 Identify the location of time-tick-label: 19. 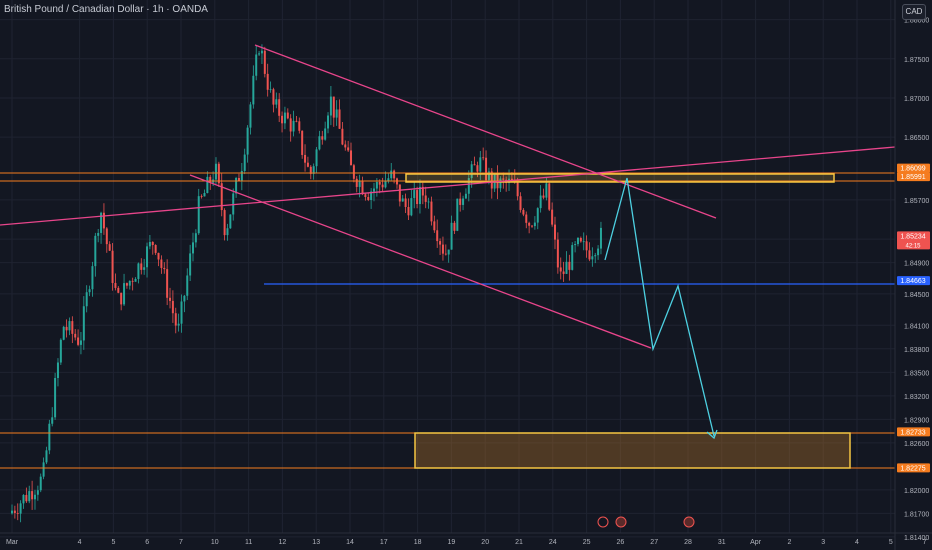
(452, 542).